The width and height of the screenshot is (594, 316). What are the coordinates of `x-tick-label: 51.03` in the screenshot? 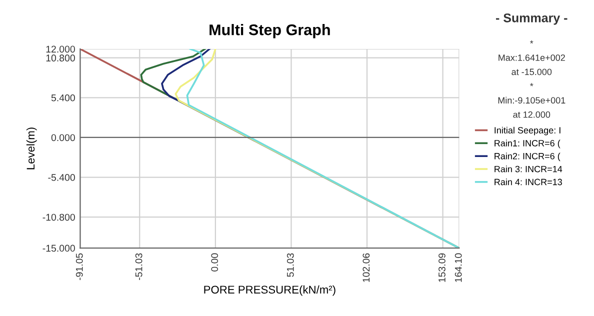 It's located at (290, 265).